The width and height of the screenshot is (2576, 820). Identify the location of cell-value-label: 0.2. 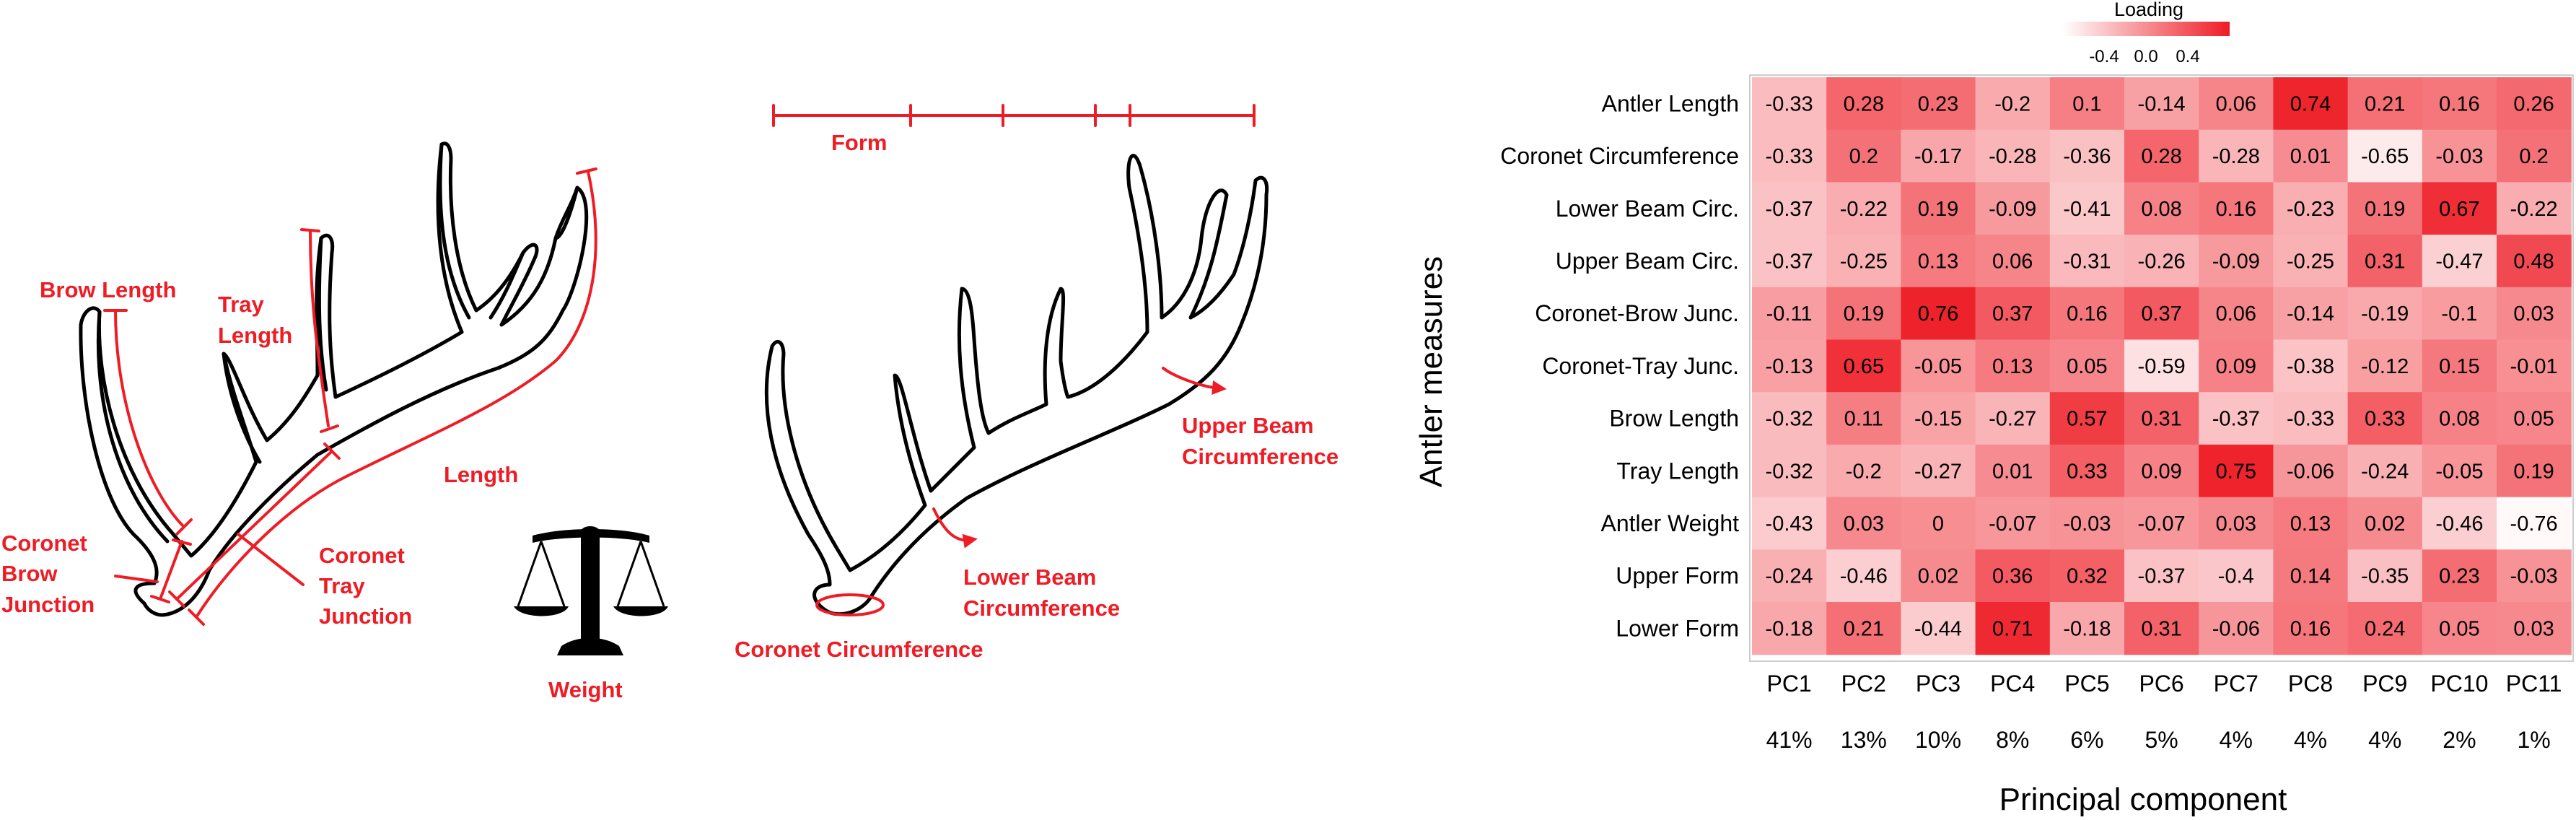
(1864, 156).